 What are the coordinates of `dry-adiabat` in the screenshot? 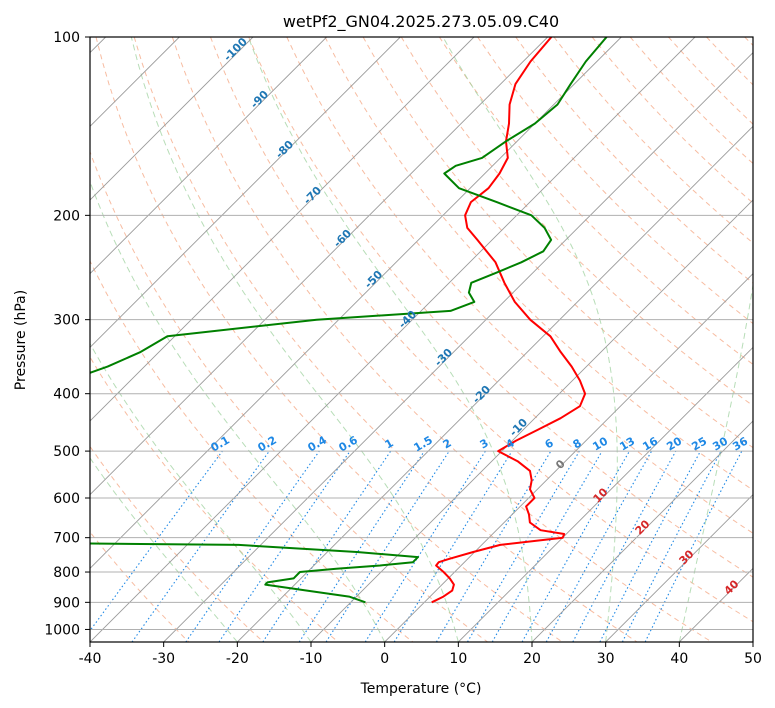 It's located at (177, 543).